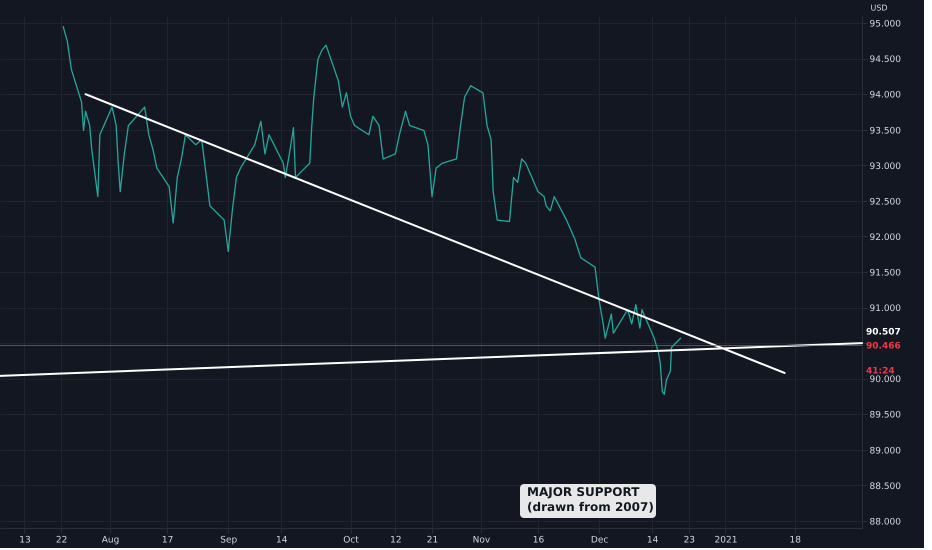 This screenshot has width=932, height=550. Describe the element at coordinates (62, 541) in the screenshot. I see `x-tick-label: 22` at that location.